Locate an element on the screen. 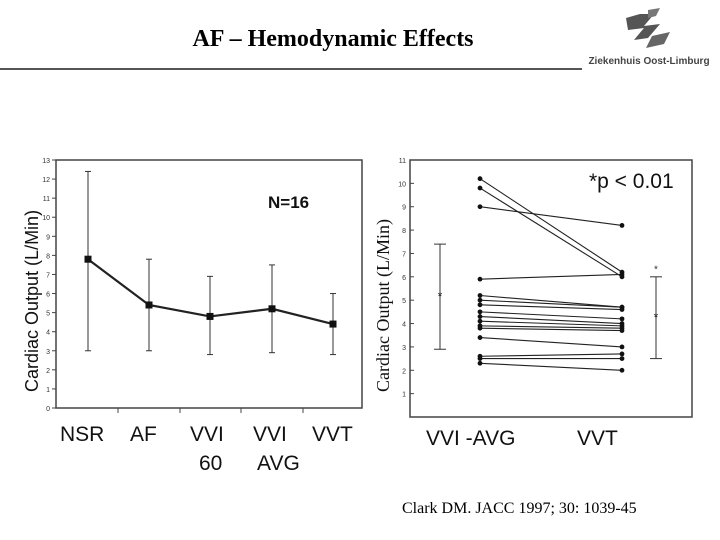  x-label-vvt-right: VVT is located at coordinates (597, 438).